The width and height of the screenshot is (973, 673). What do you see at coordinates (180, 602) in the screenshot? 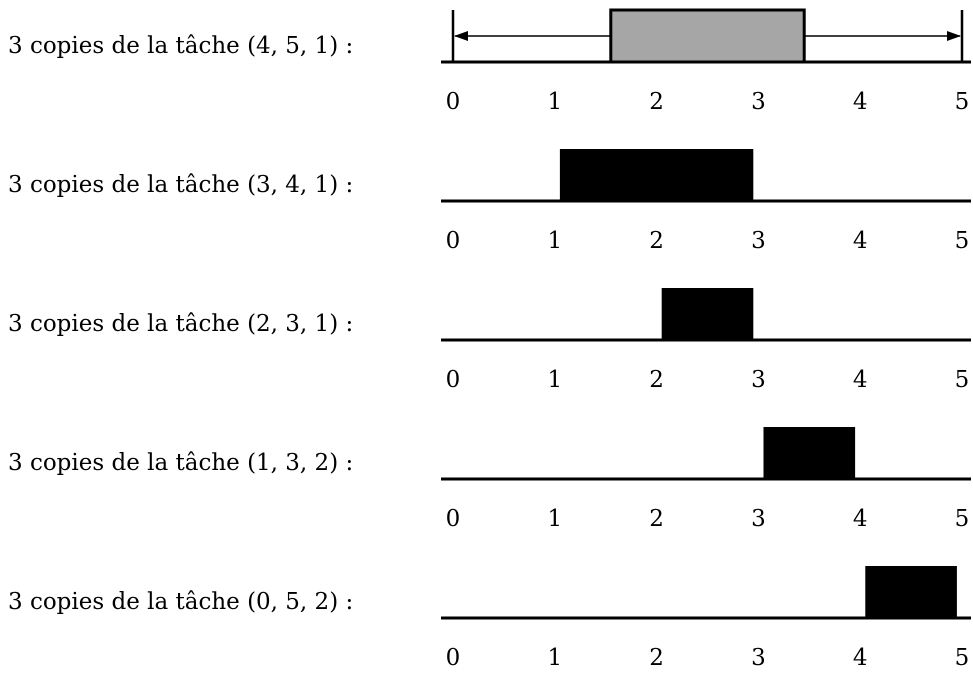
I see `row-label: 3 copies de la tâche (0, 5, 2) :` at bounding box center [180, 602].